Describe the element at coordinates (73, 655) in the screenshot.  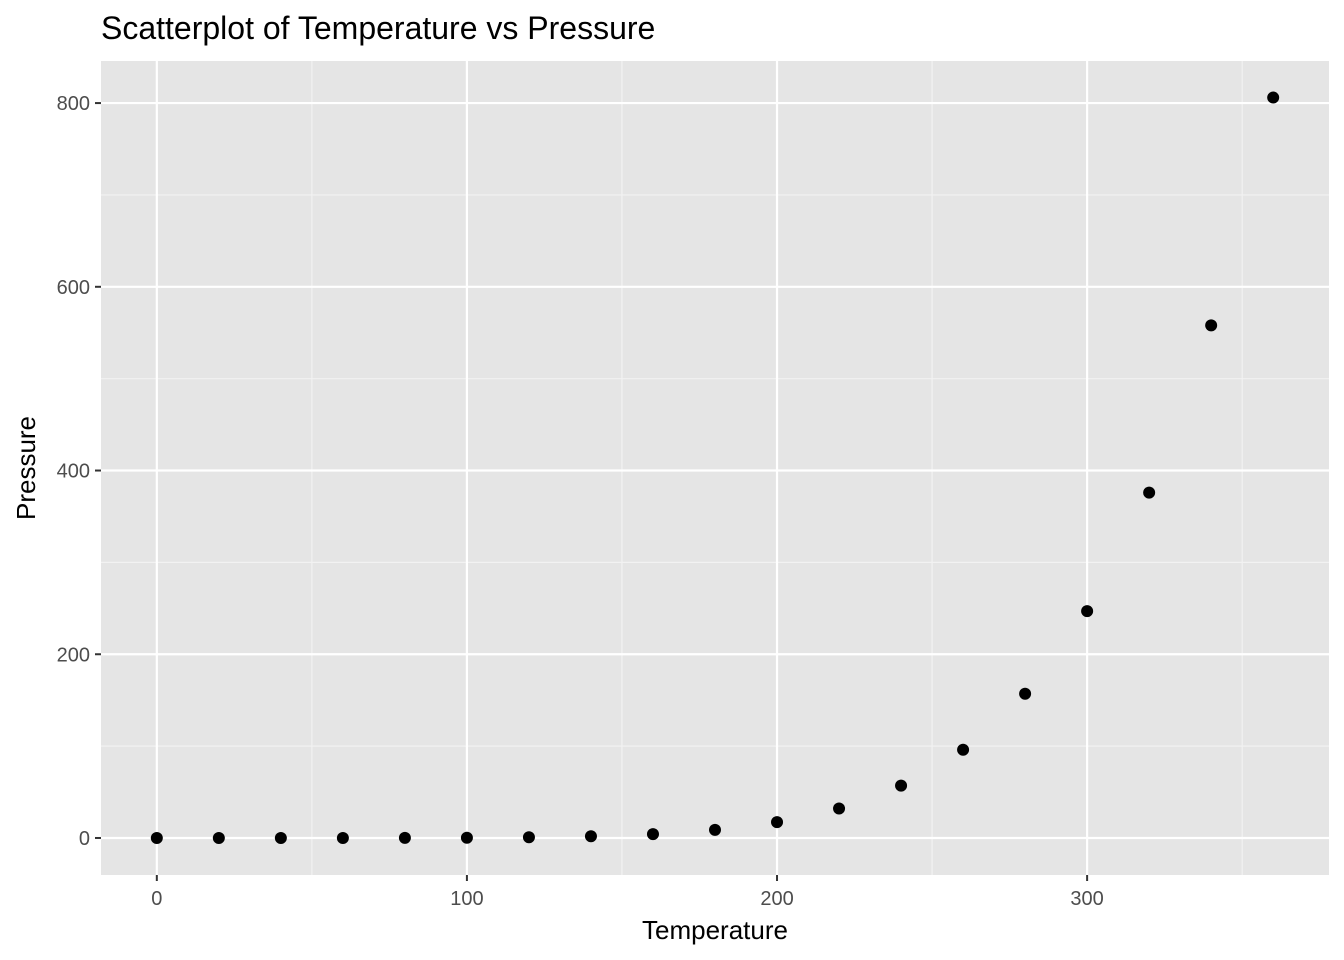
I see `y-tick-label: 200` at that location.